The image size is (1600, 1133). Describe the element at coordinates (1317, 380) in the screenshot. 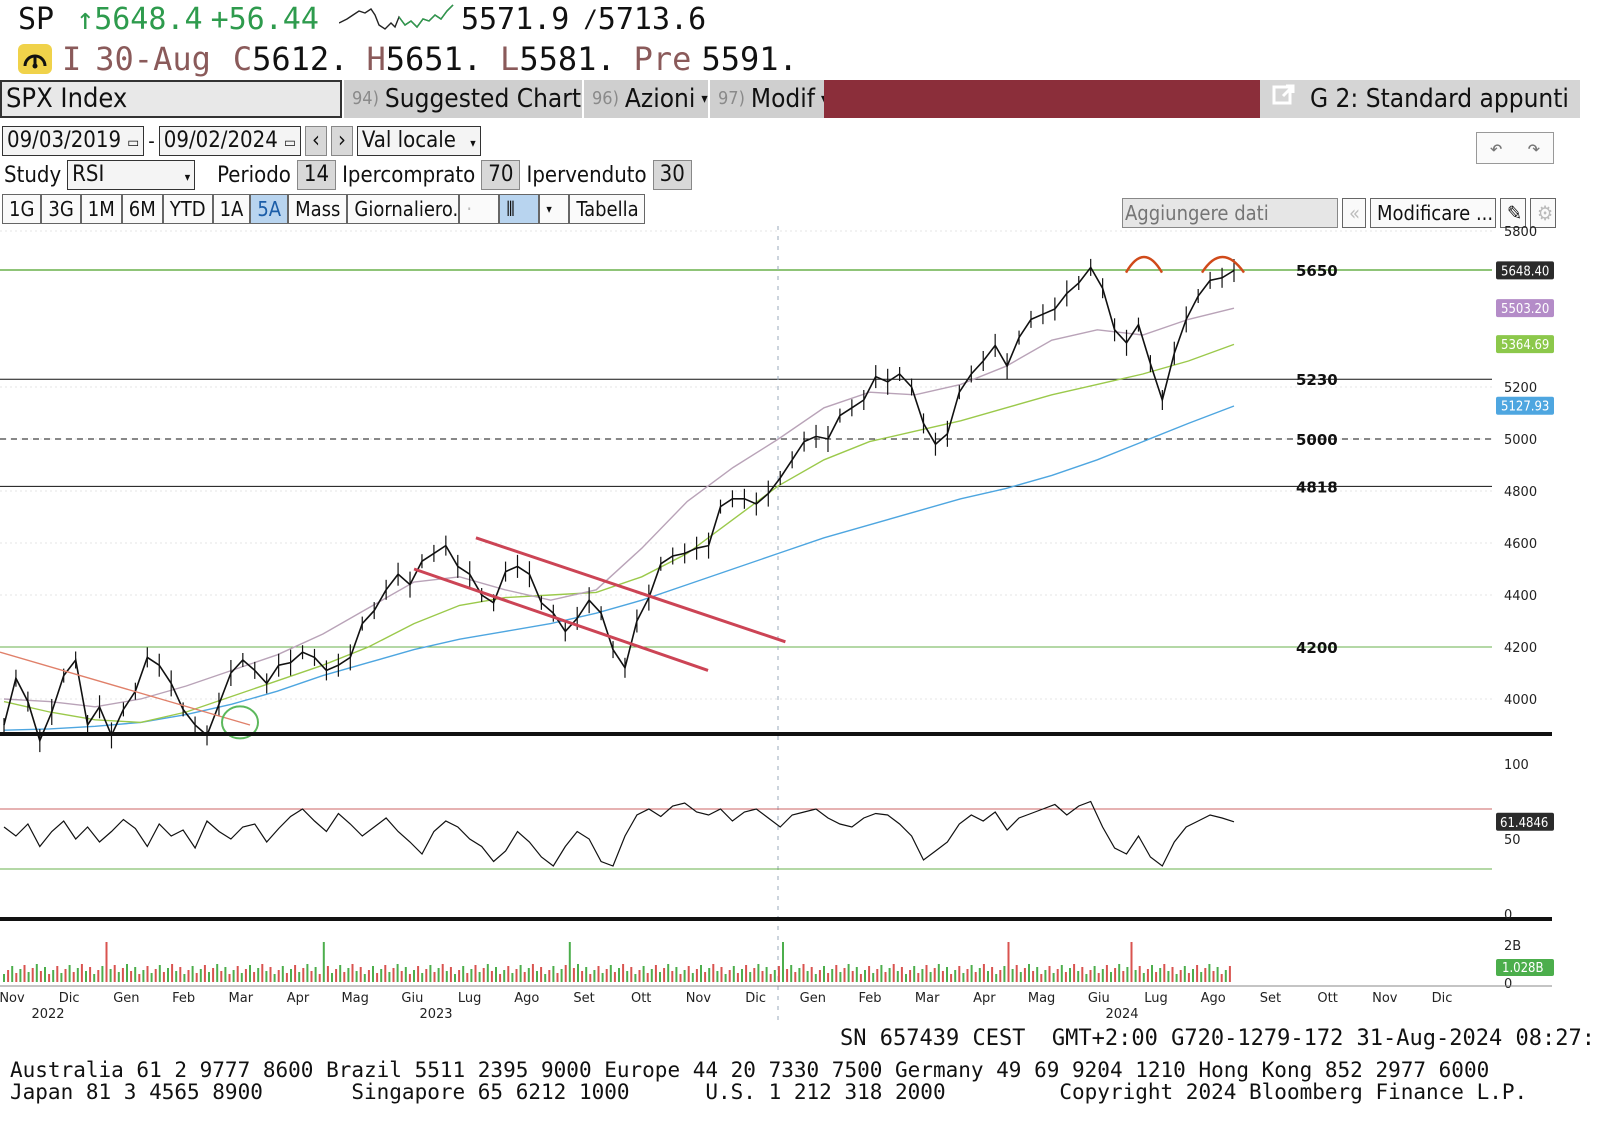

I see `level-label-5230: 5230` at that location.